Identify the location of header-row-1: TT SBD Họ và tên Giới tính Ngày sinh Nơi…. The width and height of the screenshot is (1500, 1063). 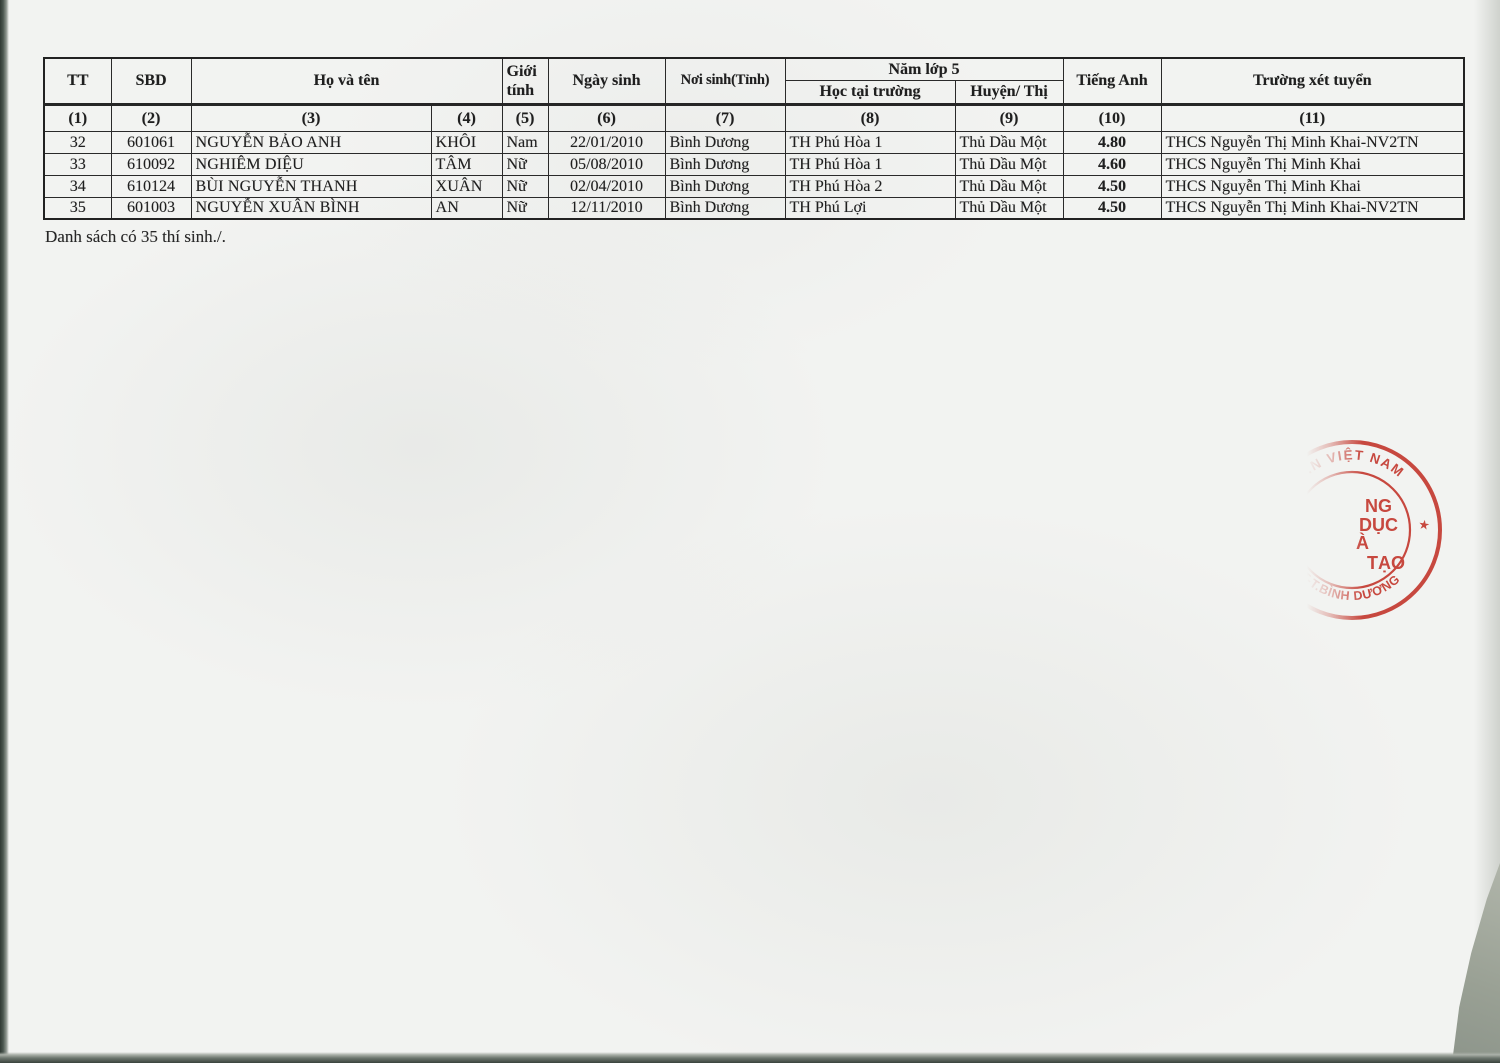
(754, 81).